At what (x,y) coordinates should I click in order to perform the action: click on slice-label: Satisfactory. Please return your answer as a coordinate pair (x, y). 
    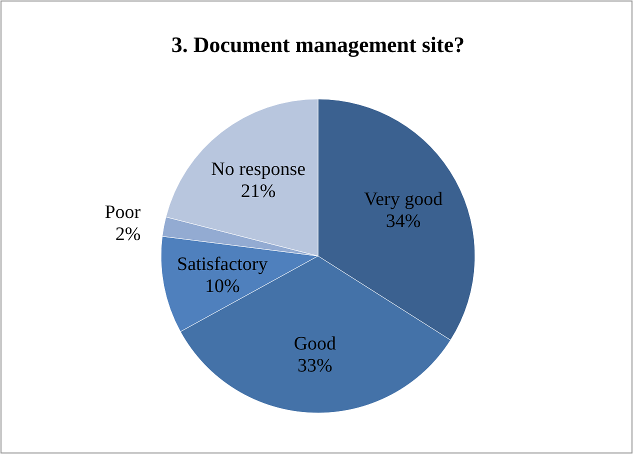
    Looking at the image, I should click on (222, 265).